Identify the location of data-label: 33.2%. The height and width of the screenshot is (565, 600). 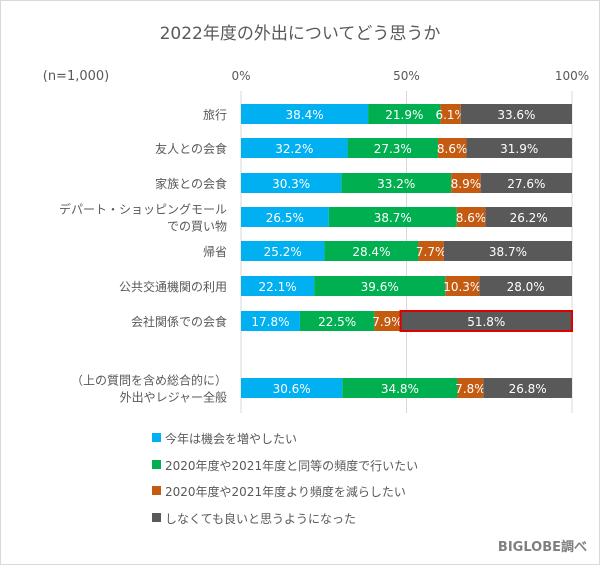
(396, 184).